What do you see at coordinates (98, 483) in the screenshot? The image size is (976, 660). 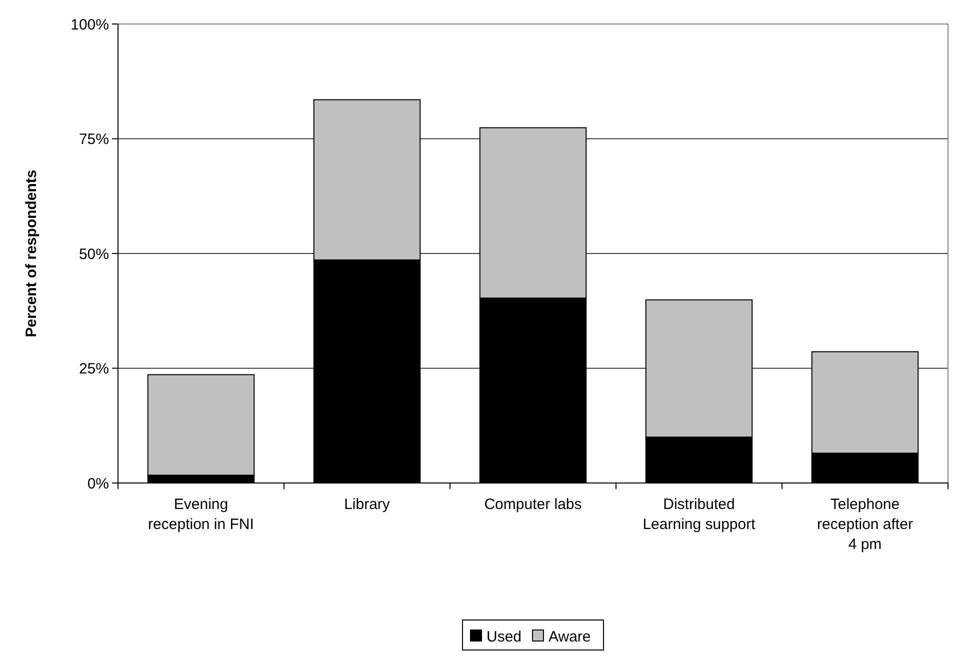 I see `y-tick-label: 0%` at bounding box center [98, 483].